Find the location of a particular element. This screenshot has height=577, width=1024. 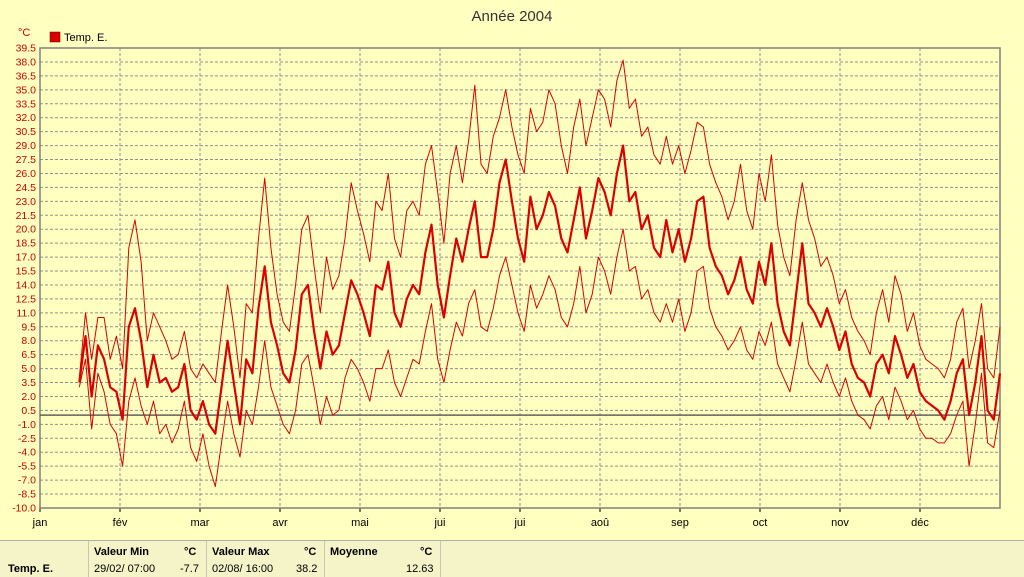

y-tick-label: 11.0 is located at coordinates (26, 313).